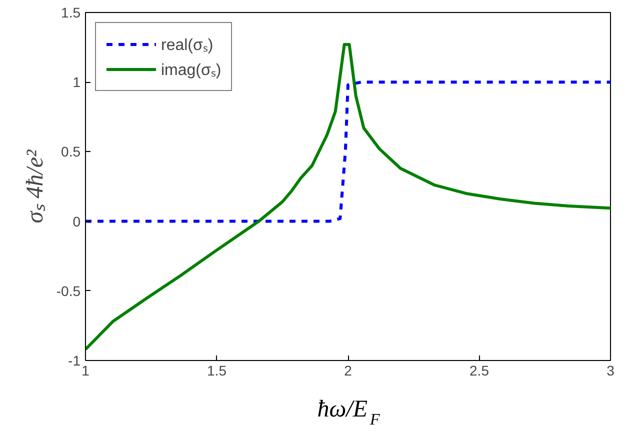 This screenshot has height=442, width=638. Describe the element at coordinates (71, 152) in the screenshot. I see `y-tick-label: 0.5` at that location.